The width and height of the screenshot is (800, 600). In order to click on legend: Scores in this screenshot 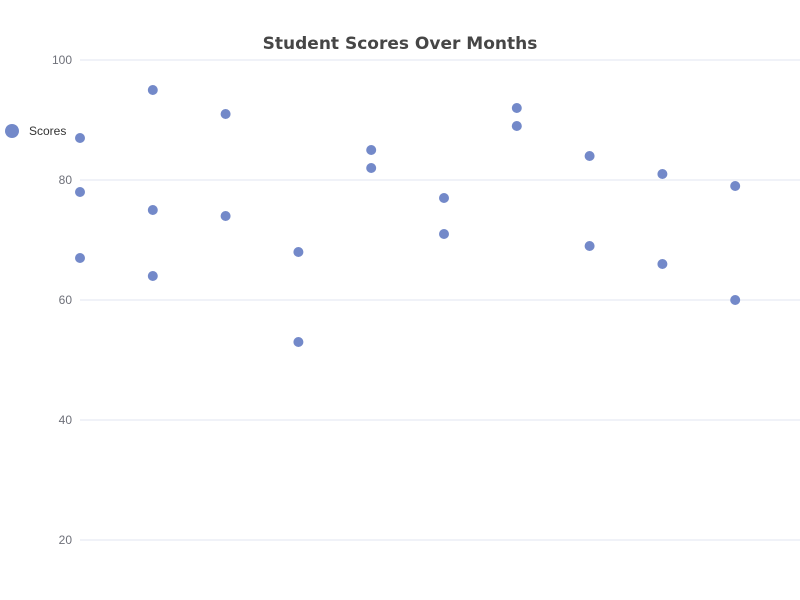, I will do `click(35, 131)`.